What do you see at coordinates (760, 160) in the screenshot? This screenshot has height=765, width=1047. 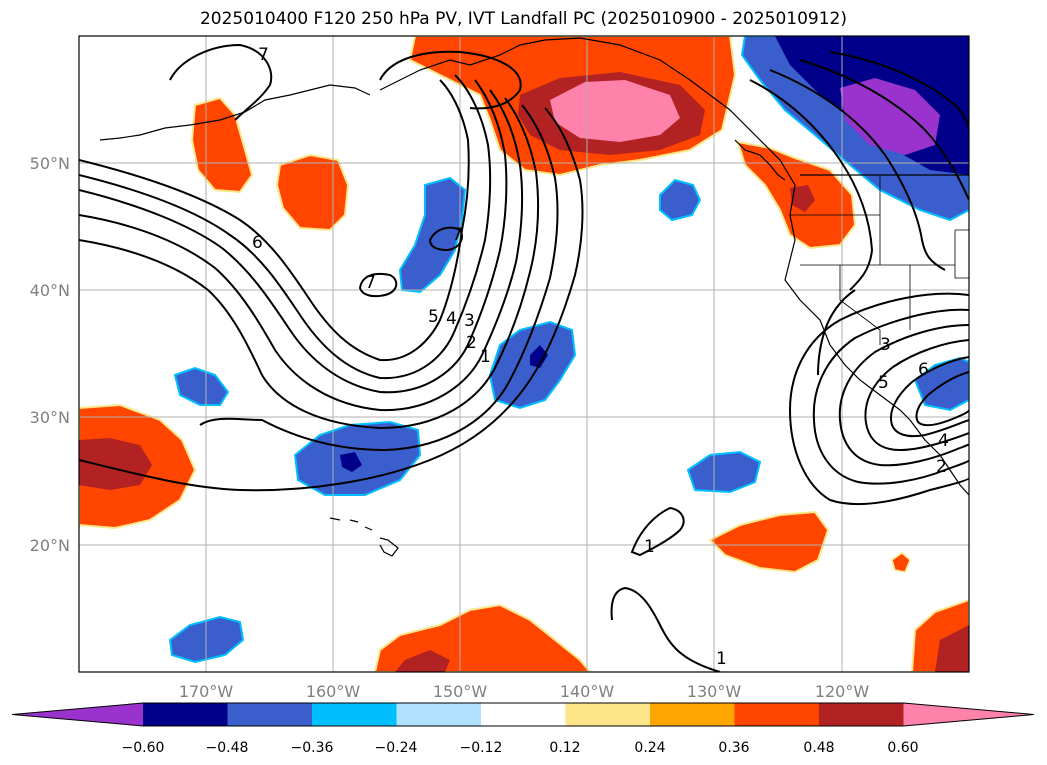 I see `coastline-bc-islands` at bounding box center [760, 160].